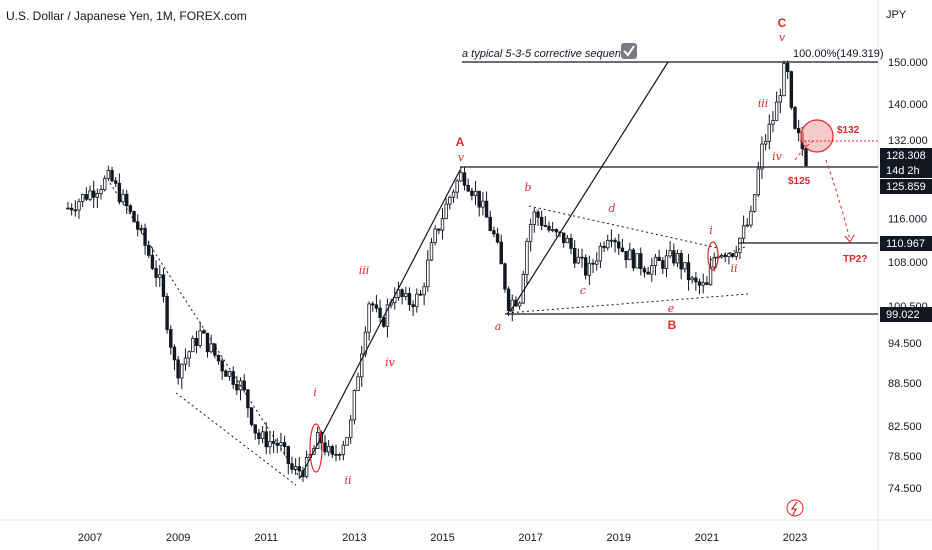 The width and height of the screenshot is (932, 550). What do you see at coordinates (354, 538) in the screenshot?
I see `x-tick-label: 2013` at bounding box center [354, 538].